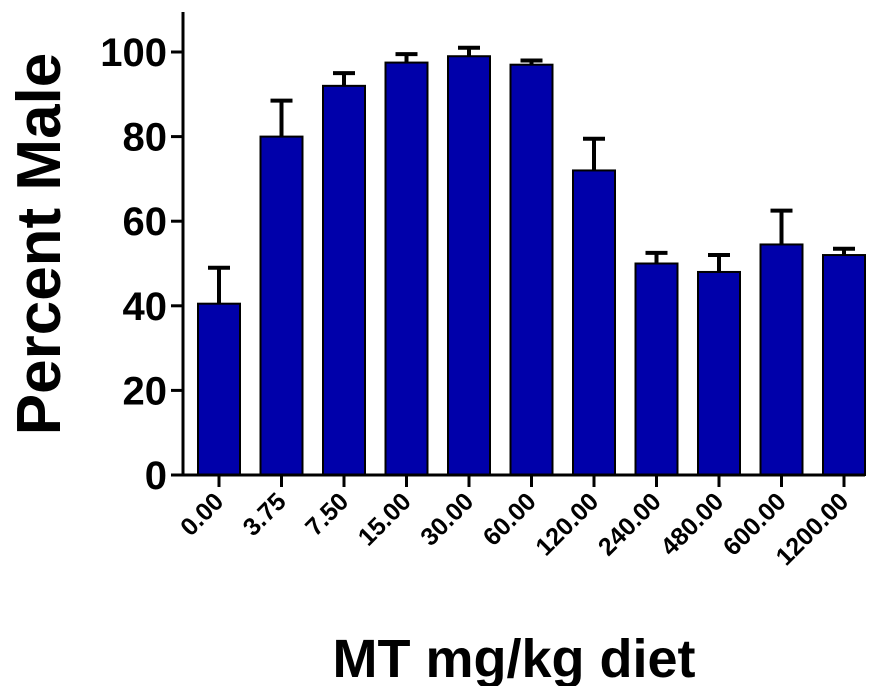 Image resolution: width=869 pixels, height=686 pixels. Describe the element at coordinates (469, 265) in the screenshot. I see `bar-30.00` at that location.